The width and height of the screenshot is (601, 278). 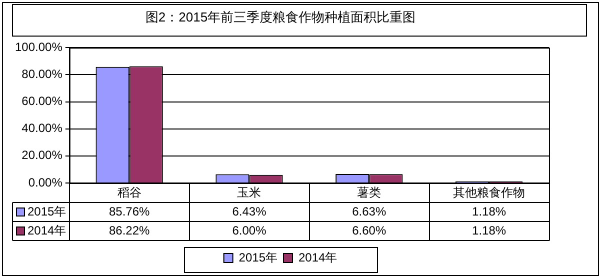 I want to click on data-label: 6.00%, so click(x=249, y=230).